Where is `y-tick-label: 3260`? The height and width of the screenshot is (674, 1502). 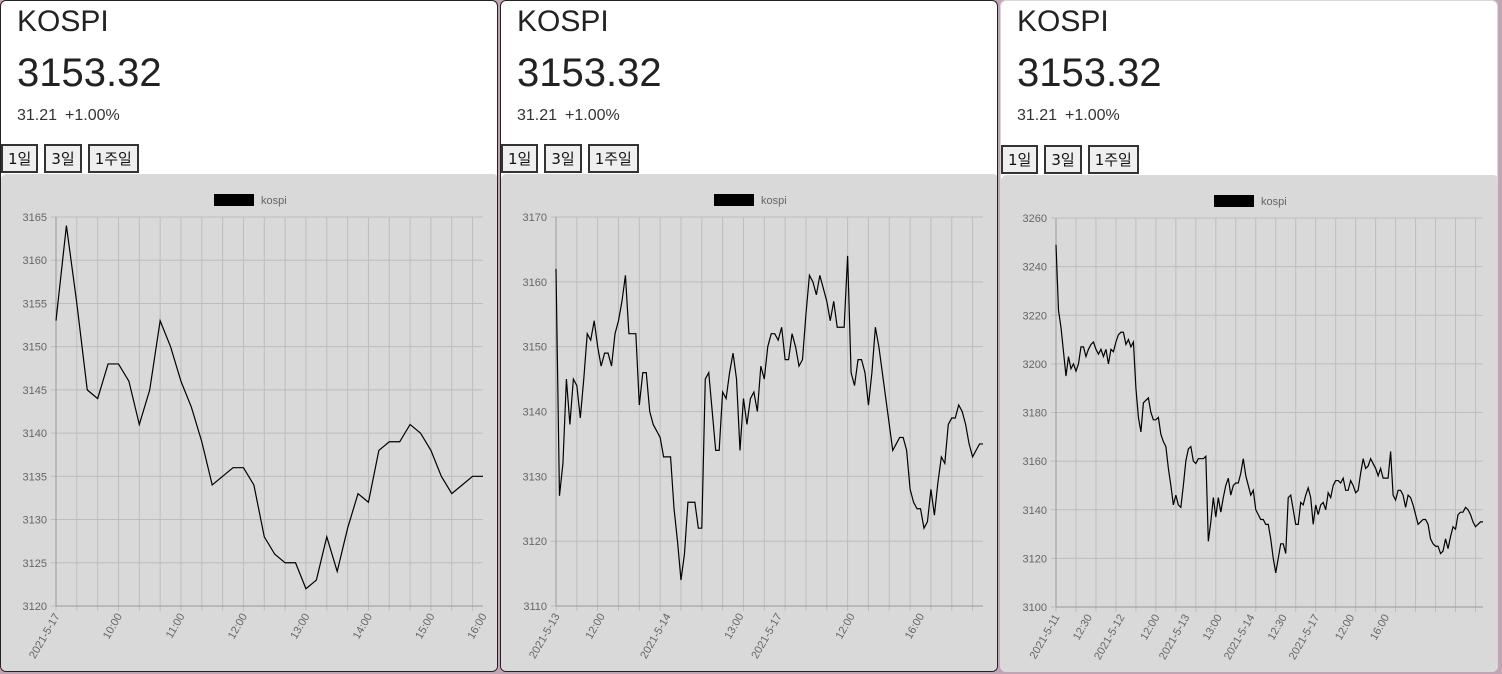 y-tick-label: 3260 is located at coordinates (1035, 219).